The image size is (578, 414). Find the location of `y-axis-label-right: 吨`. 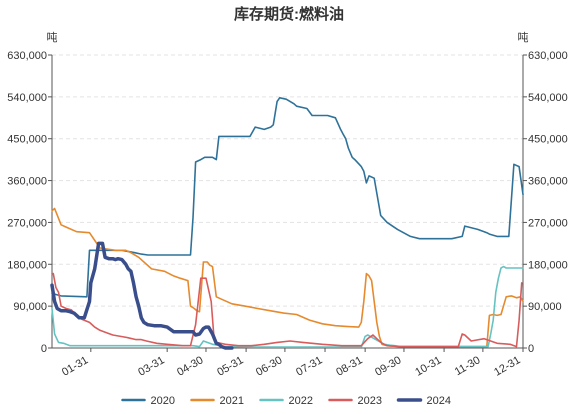

y-axis-label-right: 吨 is located at coordinates (523, 37).